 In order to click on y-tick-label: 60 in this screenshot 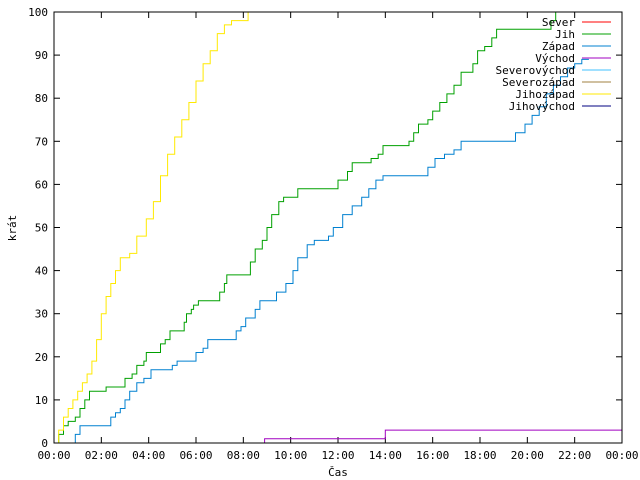, I will do `click(41, 184)`.